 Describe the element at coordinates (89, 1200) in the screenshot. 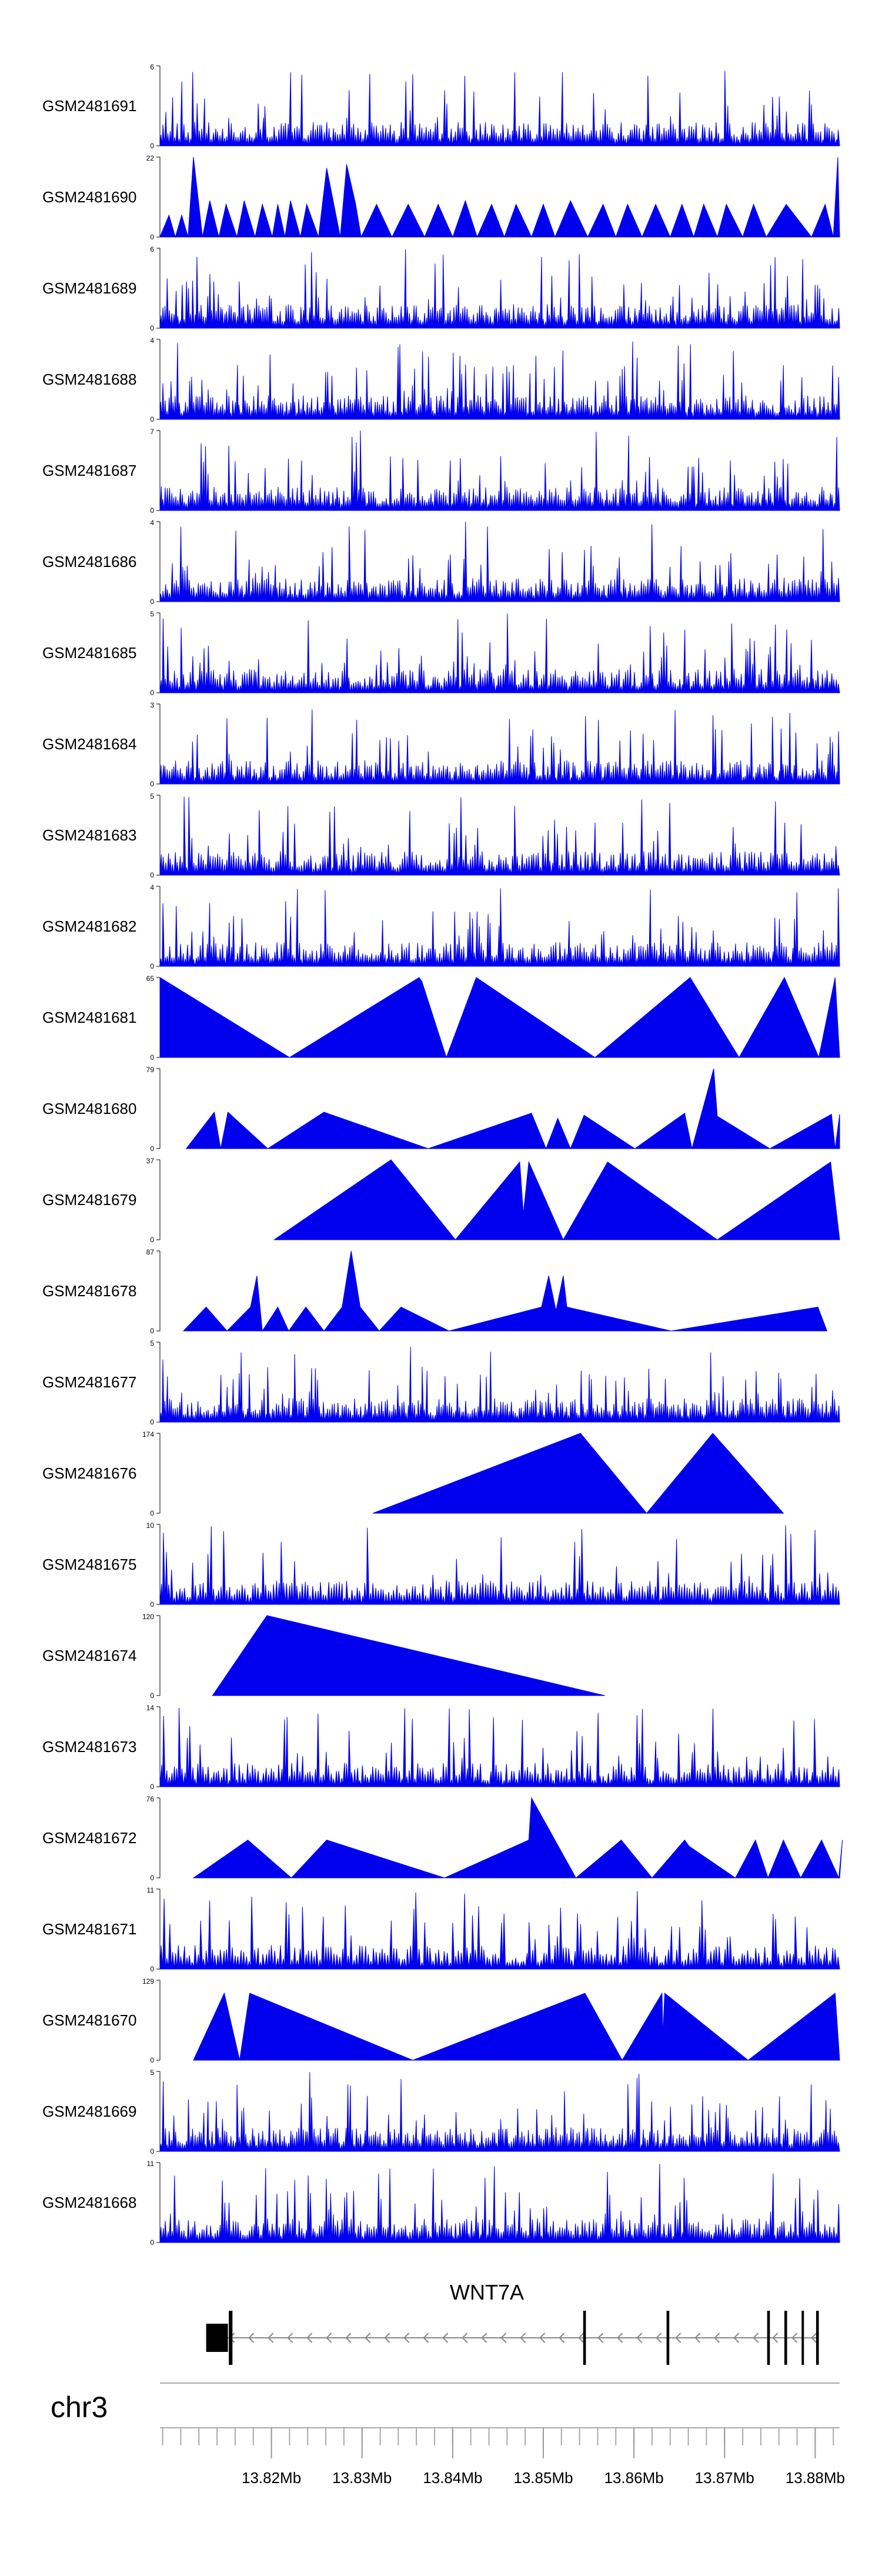

I see `track-label: GSM2481679` at that location.